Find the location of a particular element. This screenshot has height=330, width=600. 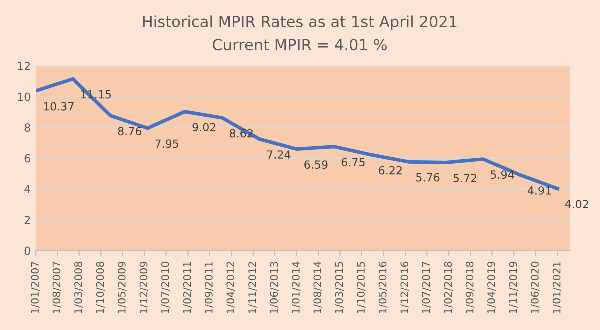

x-tick-label: 1/03/2008 is located at coordinates (79, 288).